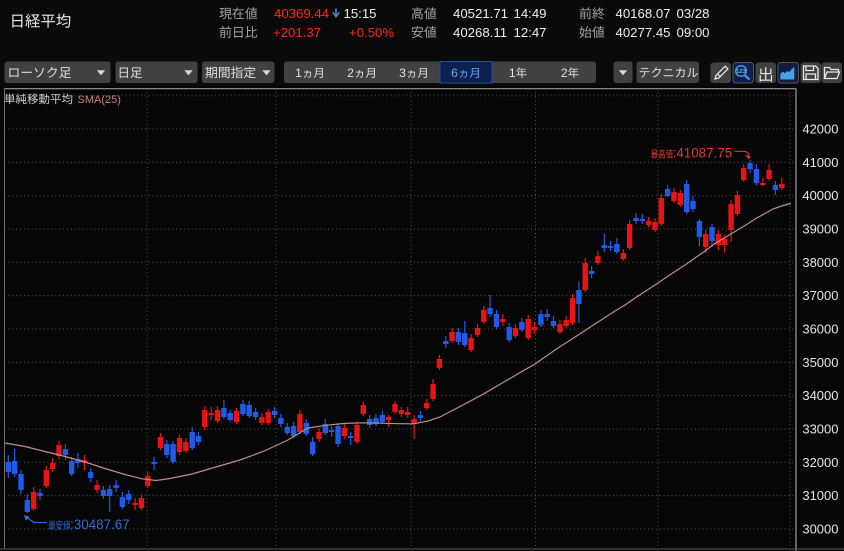 Image resolution: width=844 pixels, height=551 pixels. Describe the element at coordinates (820, 328) in the screenshot. I see `svg-text: 36000` at that location.